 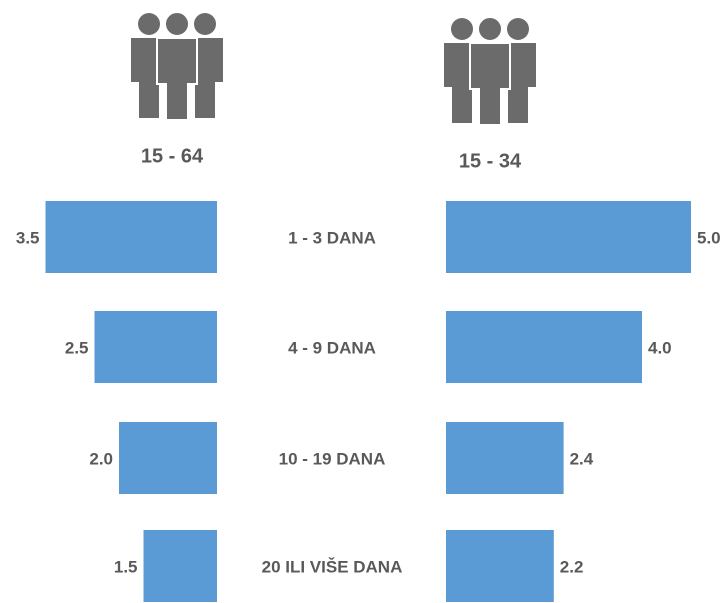 I want to click on value-label: 4.0, so click(x=660, y=347).